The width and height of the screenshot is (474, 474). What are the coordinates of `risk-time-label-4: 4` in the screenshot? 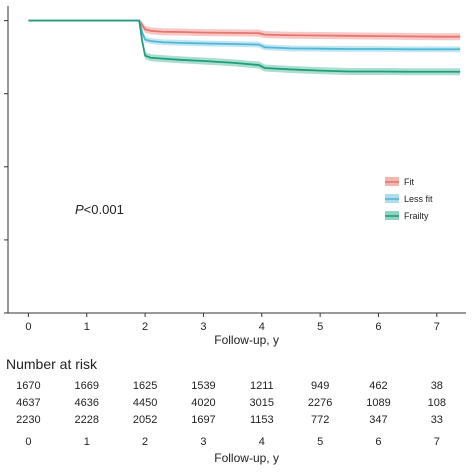 It's located at (262, 442).